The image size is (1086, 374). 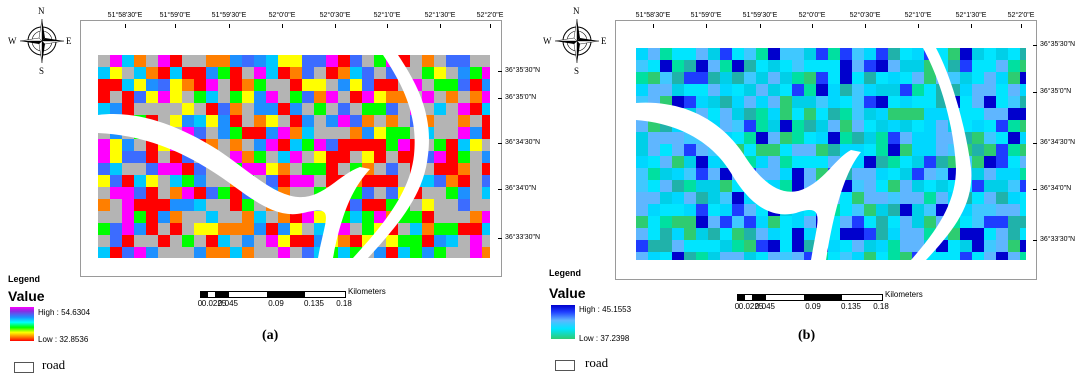 I want to click on compass-w: W, so click(x=12, y=41).